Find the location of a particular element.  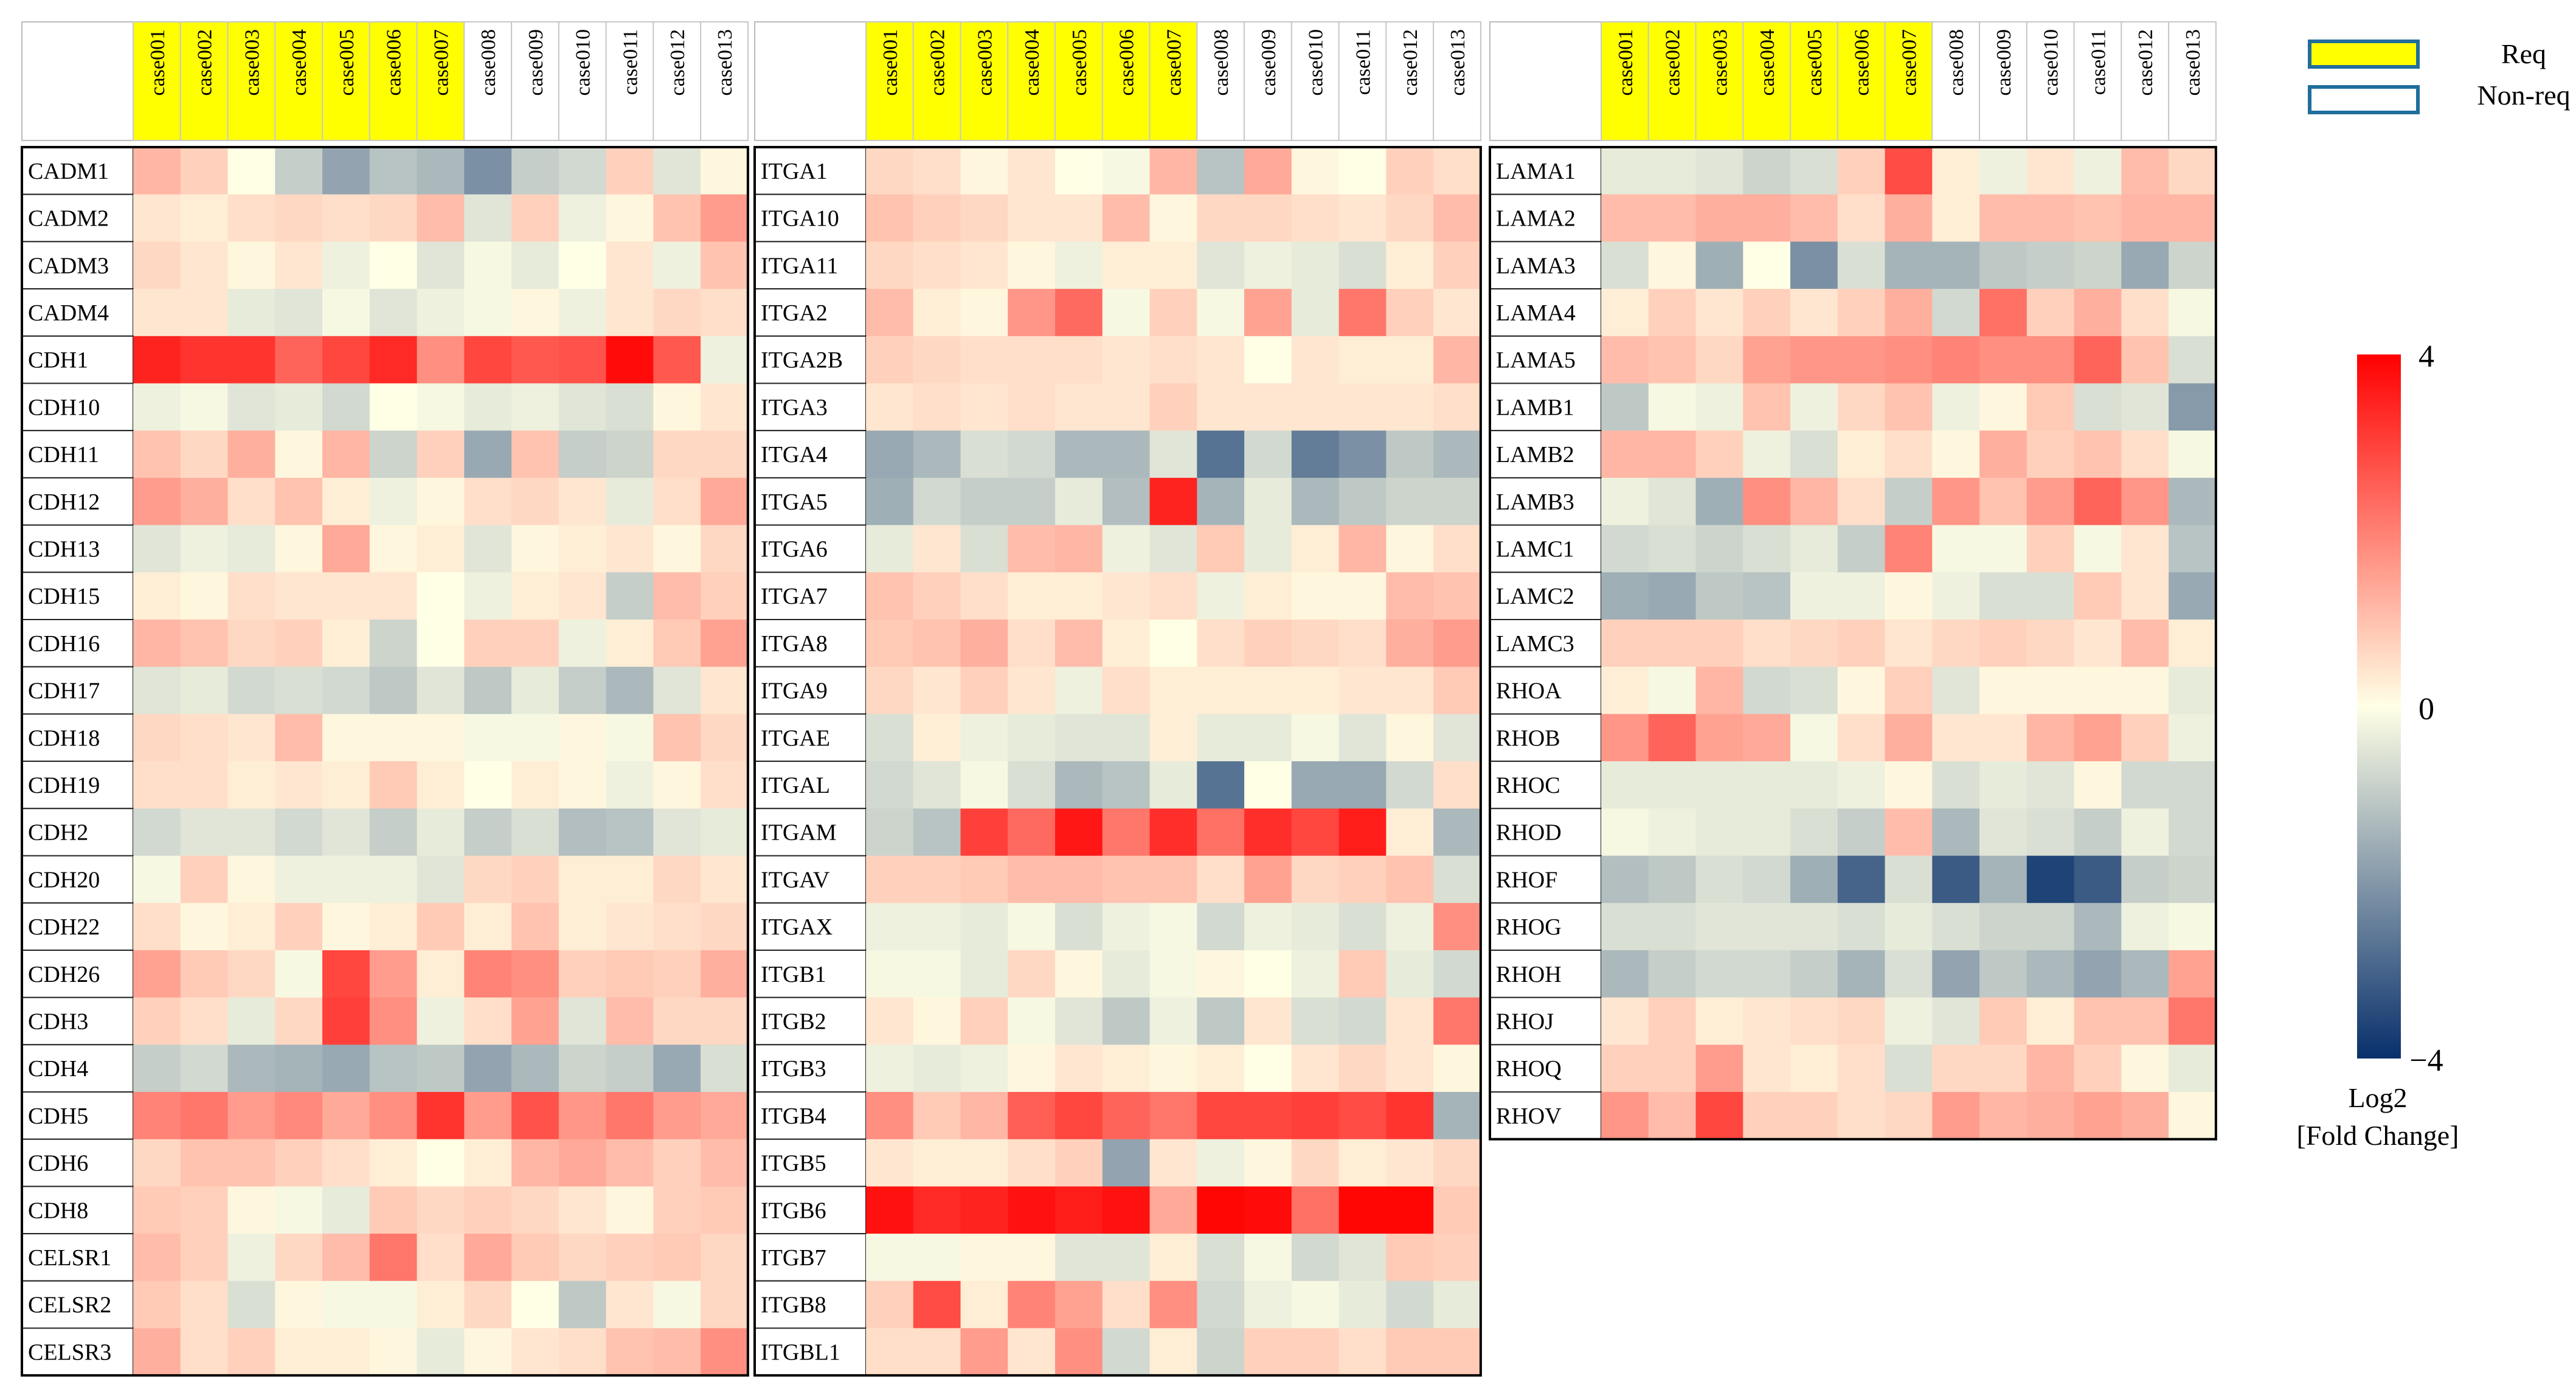

heatmap-cell-RHOG-case008 is located at coordinates (1956, 927).